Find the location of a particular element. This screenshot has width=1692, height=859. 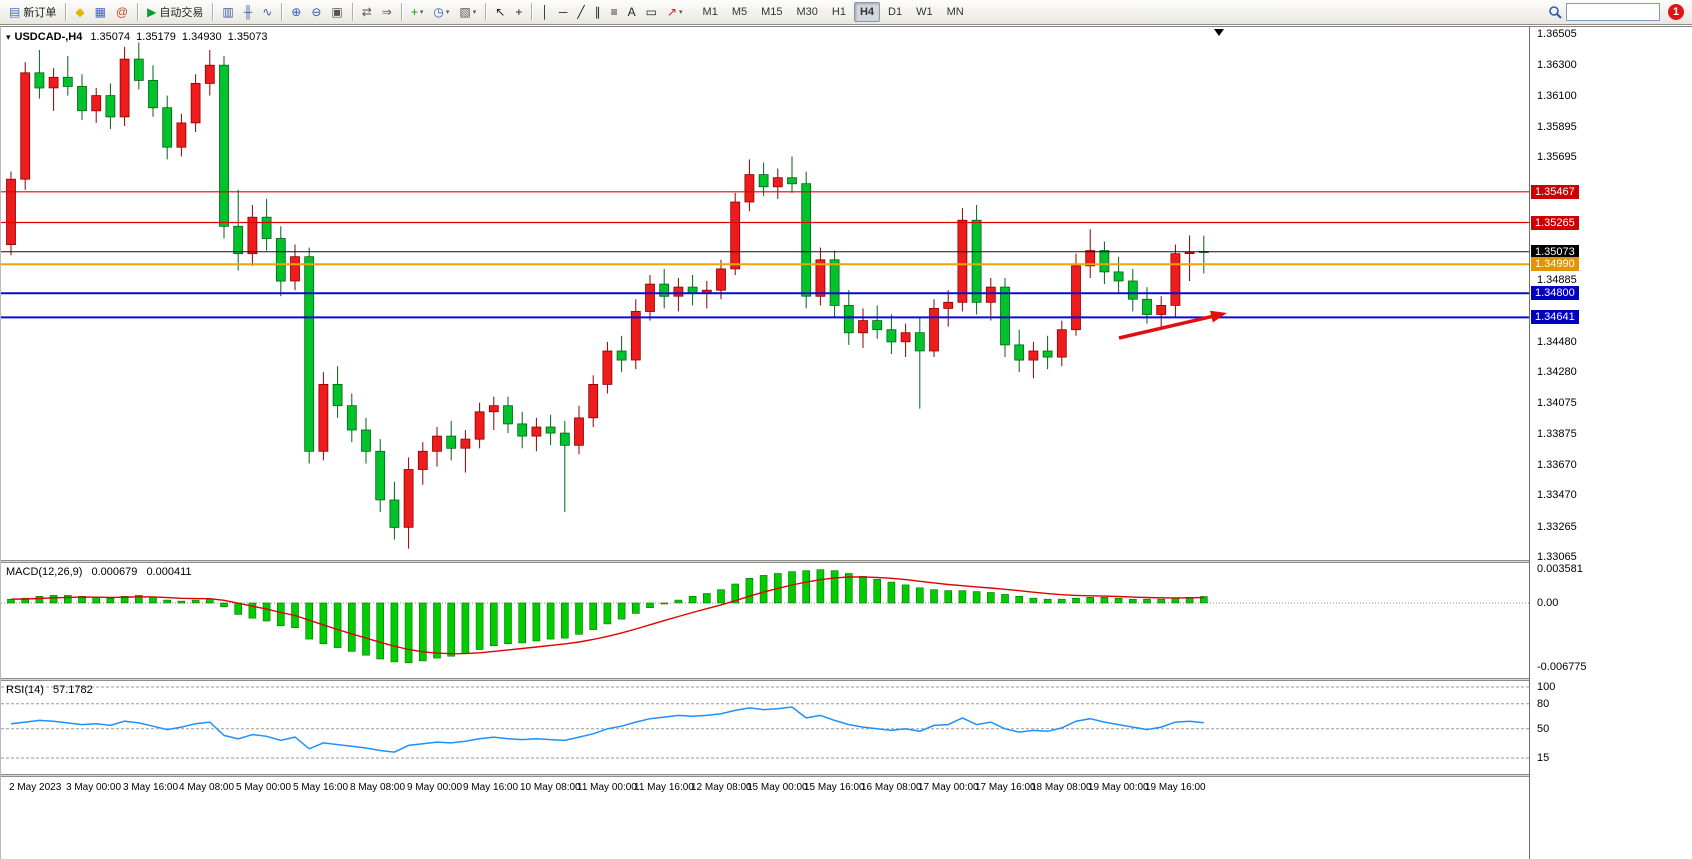

timeframe-button-h4: H4 is located at coordinates (867, 12).